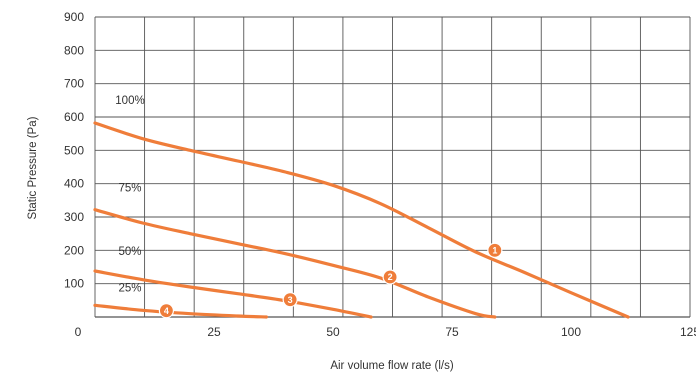  I want to click on markers: 1 2 3 4, so click(330, 280).